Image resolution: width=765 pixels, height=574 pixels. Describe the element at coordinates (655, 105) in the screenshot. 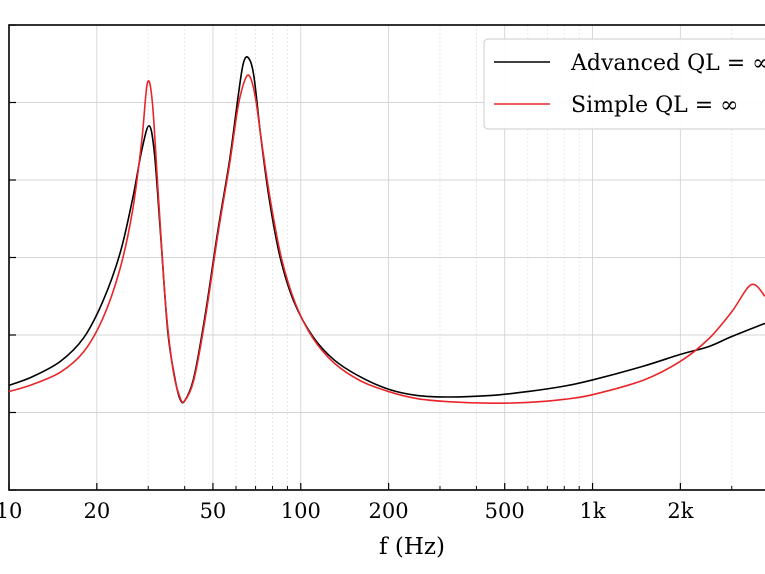

I see `legend-entry: Simple QL = ∞` at that location.